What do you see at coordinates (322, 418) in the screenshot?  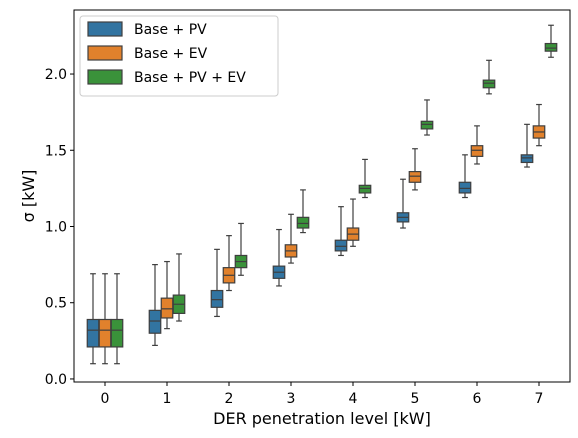 I see `x-axis-title: DER penetration level [kW]` at bounding box center [322, 418].